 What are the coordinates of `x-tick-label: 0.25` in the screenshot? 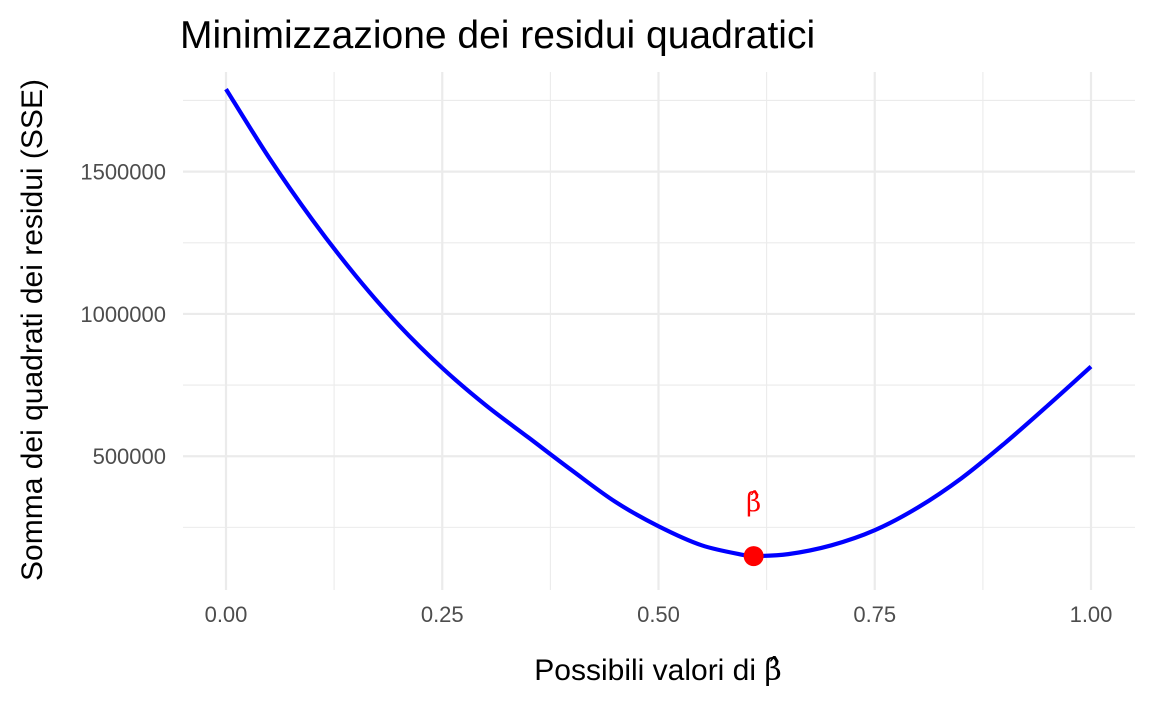 It's located at (442, 614).